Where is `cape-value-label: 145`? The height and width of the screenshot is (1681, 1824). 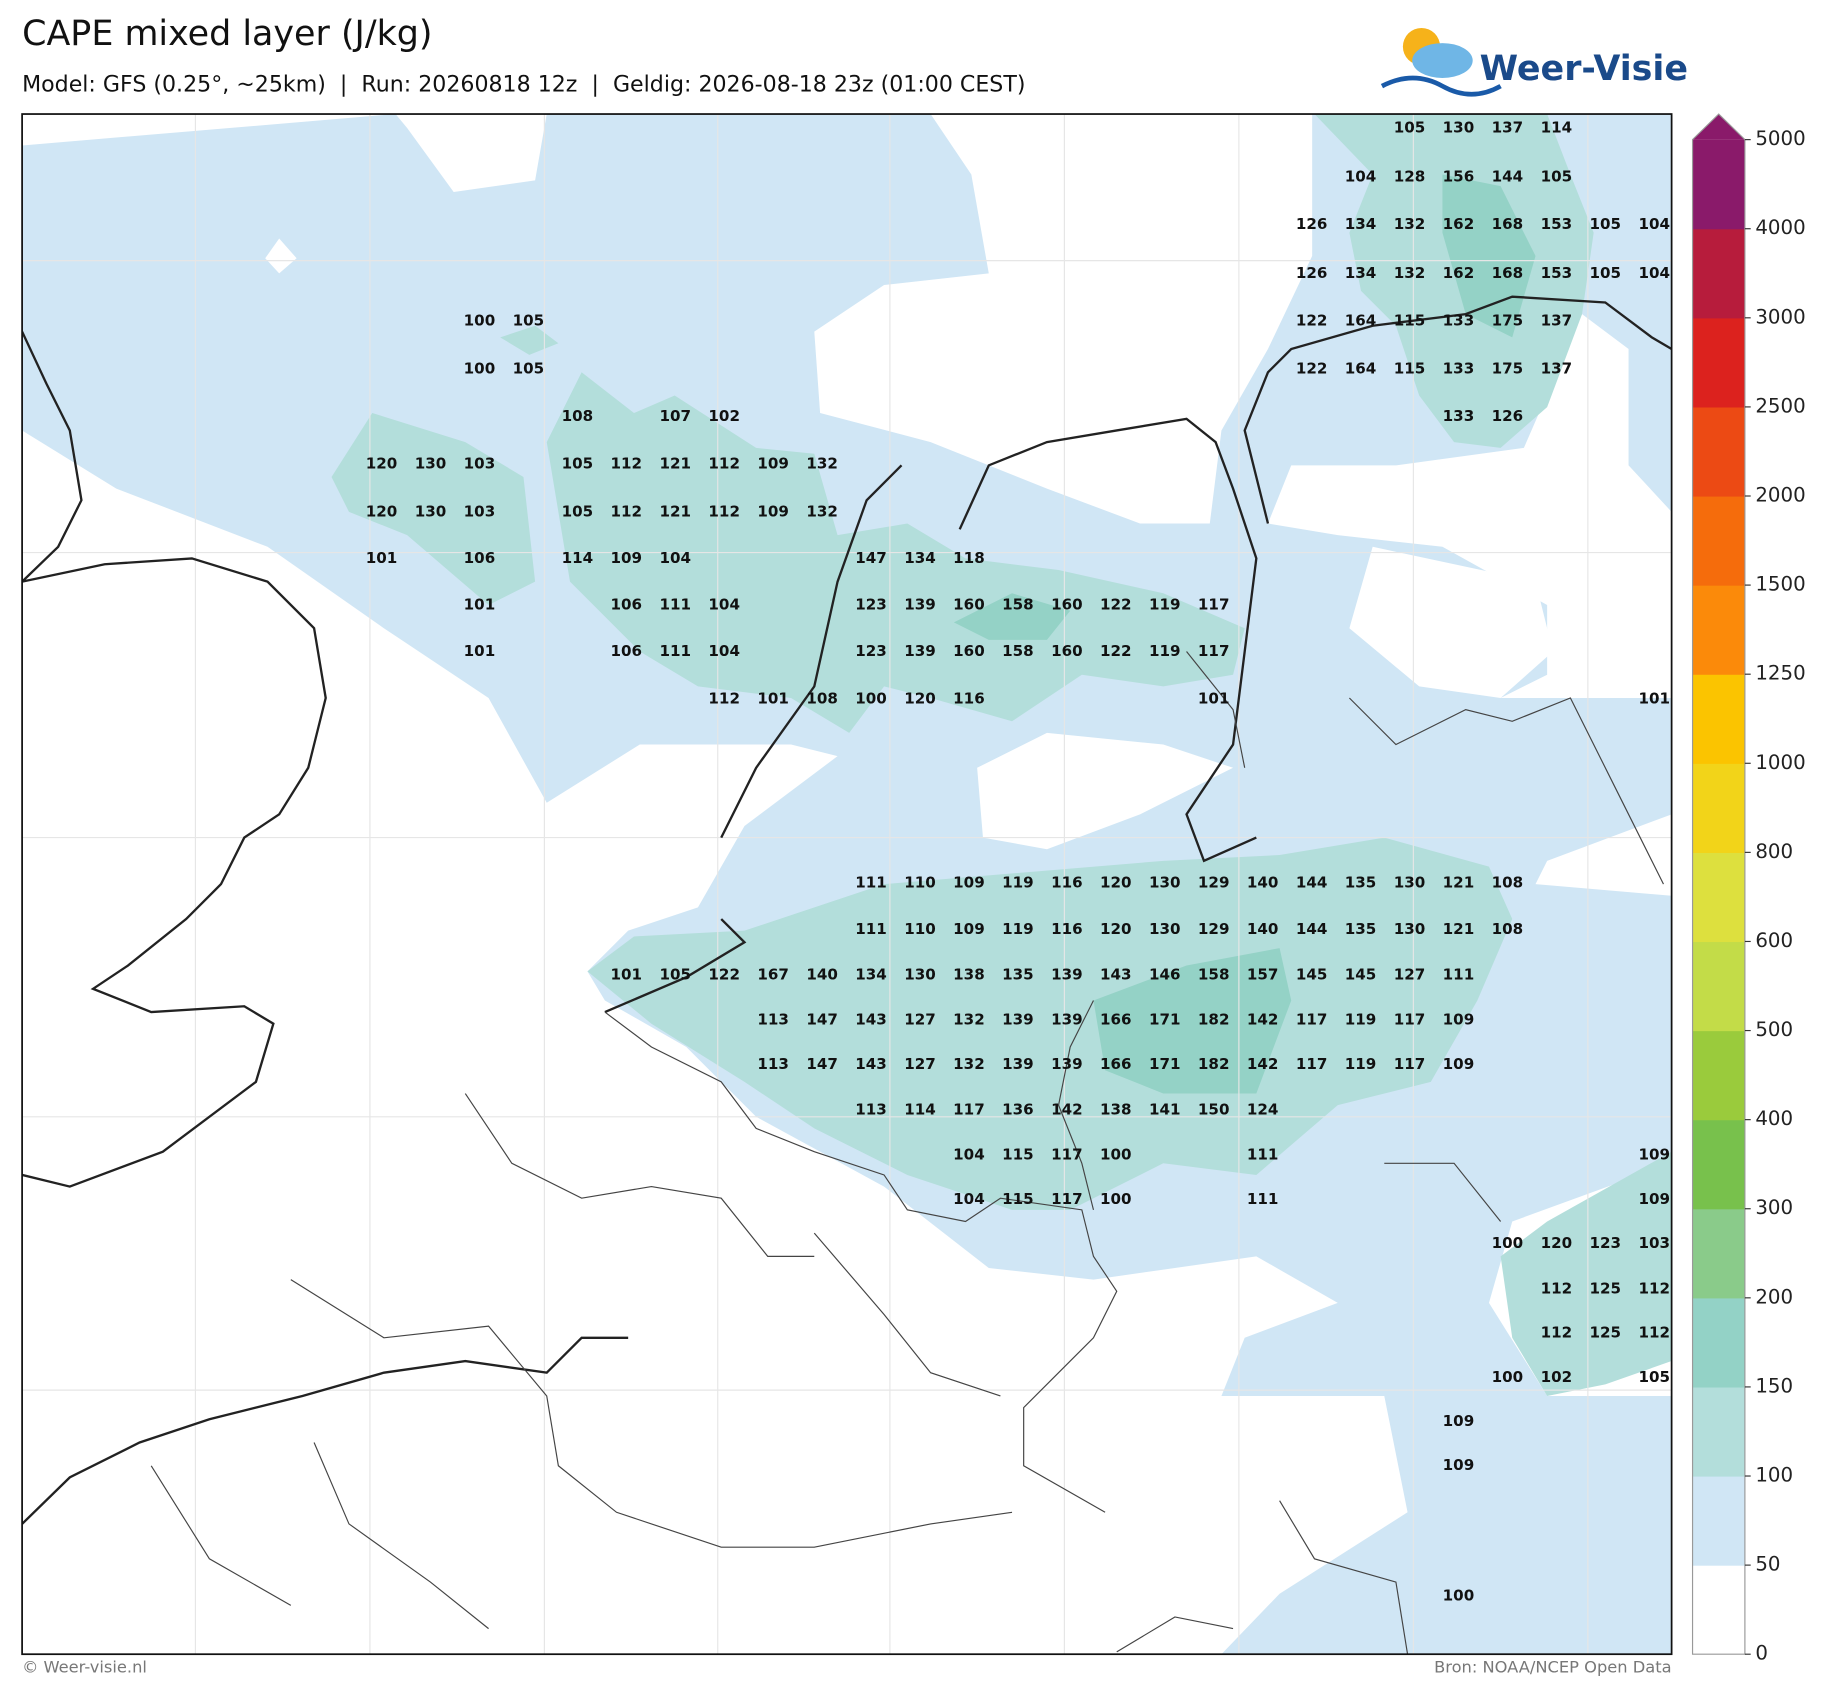
cape-value-label: 145 is located at coordinates (1312, 974).